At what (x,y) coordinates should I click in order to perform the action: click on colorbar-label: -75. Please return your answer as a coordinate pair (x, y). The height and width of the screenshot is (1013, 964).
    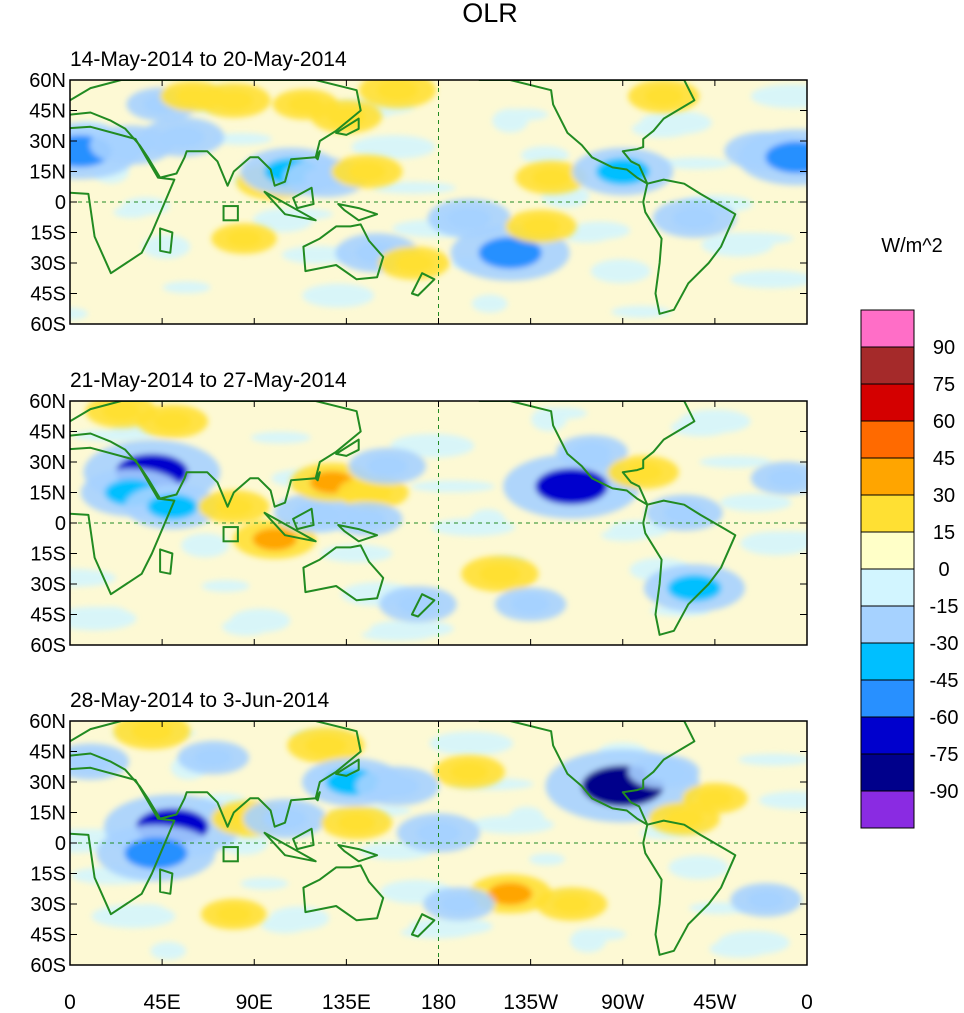
    Looking at the image, I should click on (944, 755).